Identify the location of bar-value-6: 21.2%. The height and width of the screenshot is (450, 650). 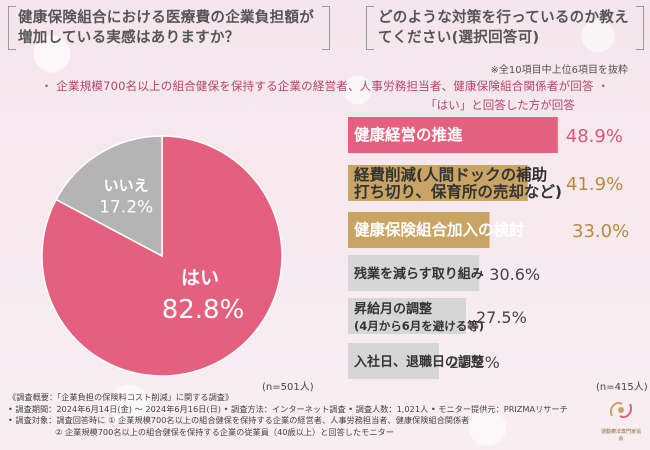
(474, 362).